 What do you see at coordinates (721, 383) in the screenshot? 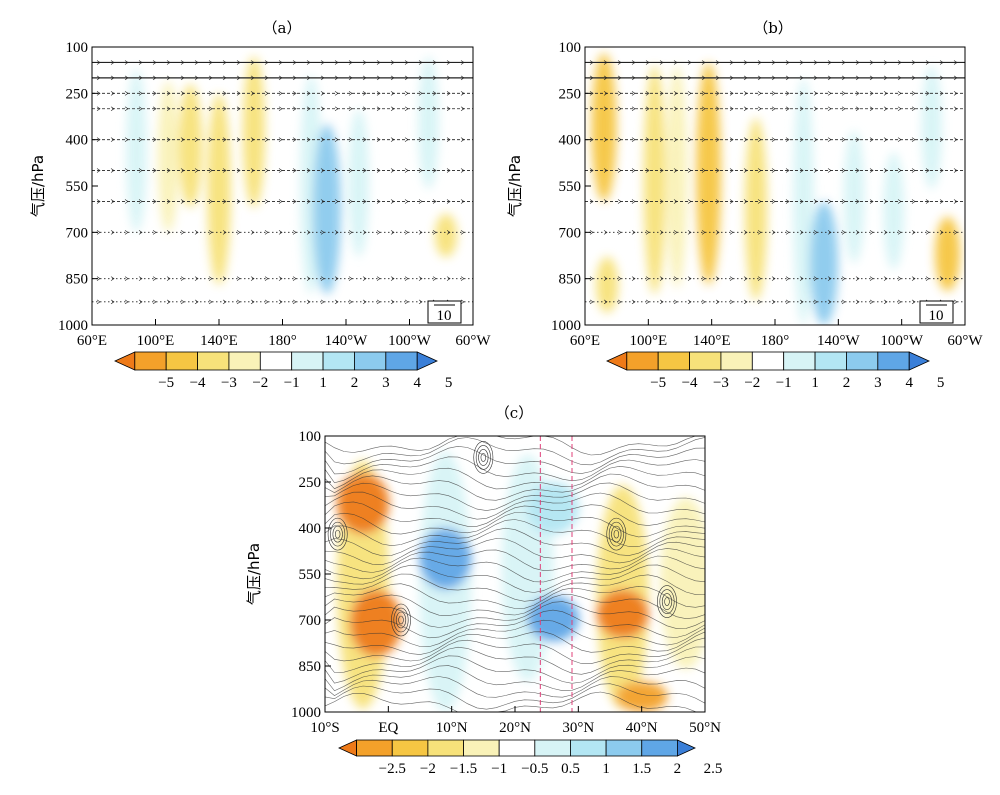
I see `colorbar-tick-label: −3` at bounding box center [721, 383].